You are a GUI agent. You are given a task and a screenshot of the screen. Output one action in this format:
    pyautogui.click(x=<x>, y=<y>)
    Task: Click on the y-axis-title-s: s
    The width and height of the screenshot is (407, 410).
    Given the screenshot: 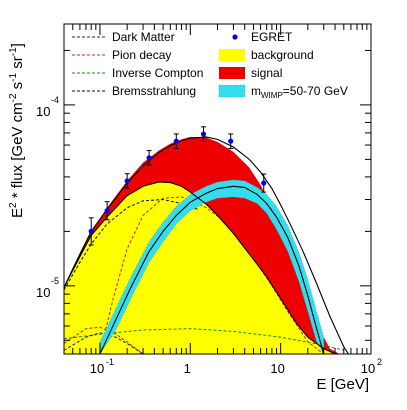 What is the action you would take?
    pyautogui.click(x=17, y=88)
    